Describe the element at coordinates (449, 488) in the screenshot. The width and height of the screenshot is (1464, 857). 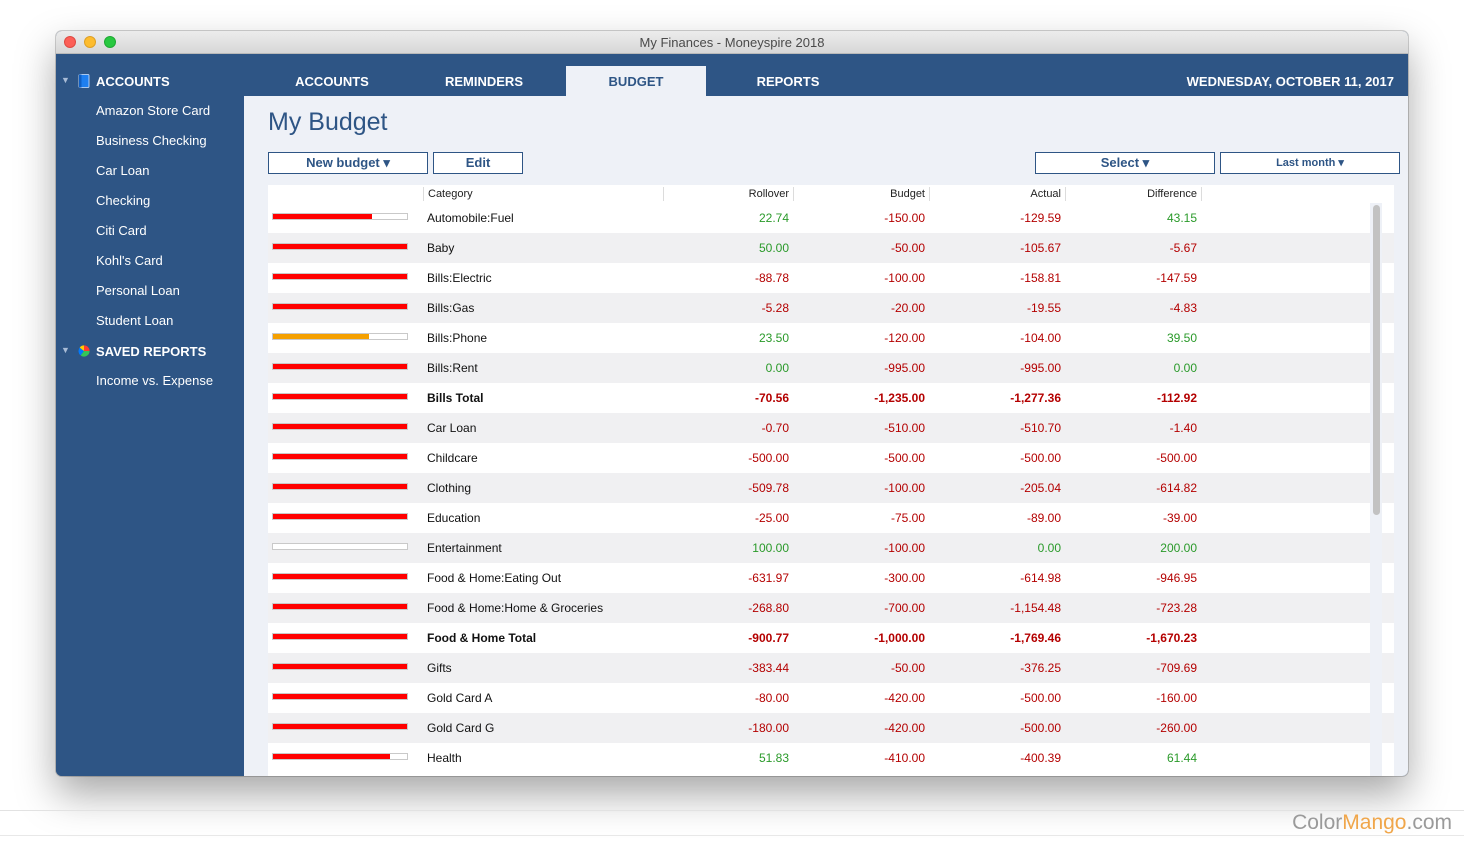
I see `category-cell: Clothing` at that location.